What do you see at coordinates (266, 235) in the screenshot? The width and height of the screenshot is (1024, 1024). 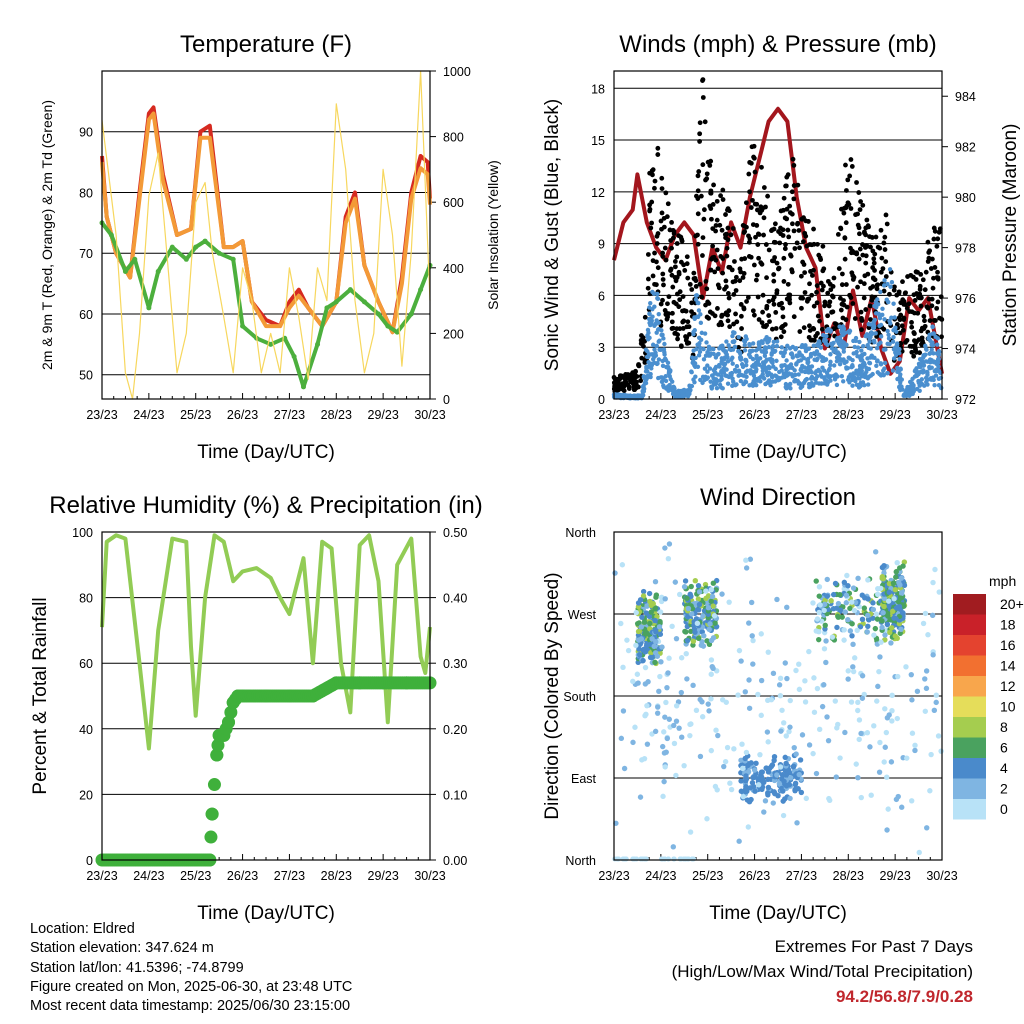 I see `solar-line` at bounding box center [266, 235].